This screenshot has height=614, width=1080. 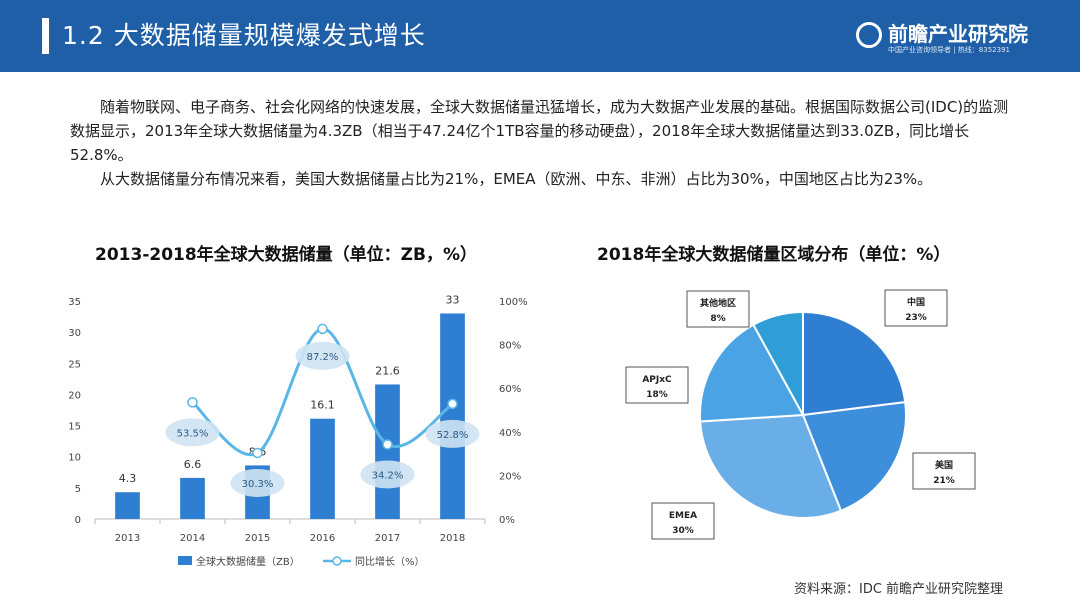 What do you see at coordinates (683, 516) in the screenshot?
I see `pie-callout-name: EMEA` at bounding box center [683, 516].